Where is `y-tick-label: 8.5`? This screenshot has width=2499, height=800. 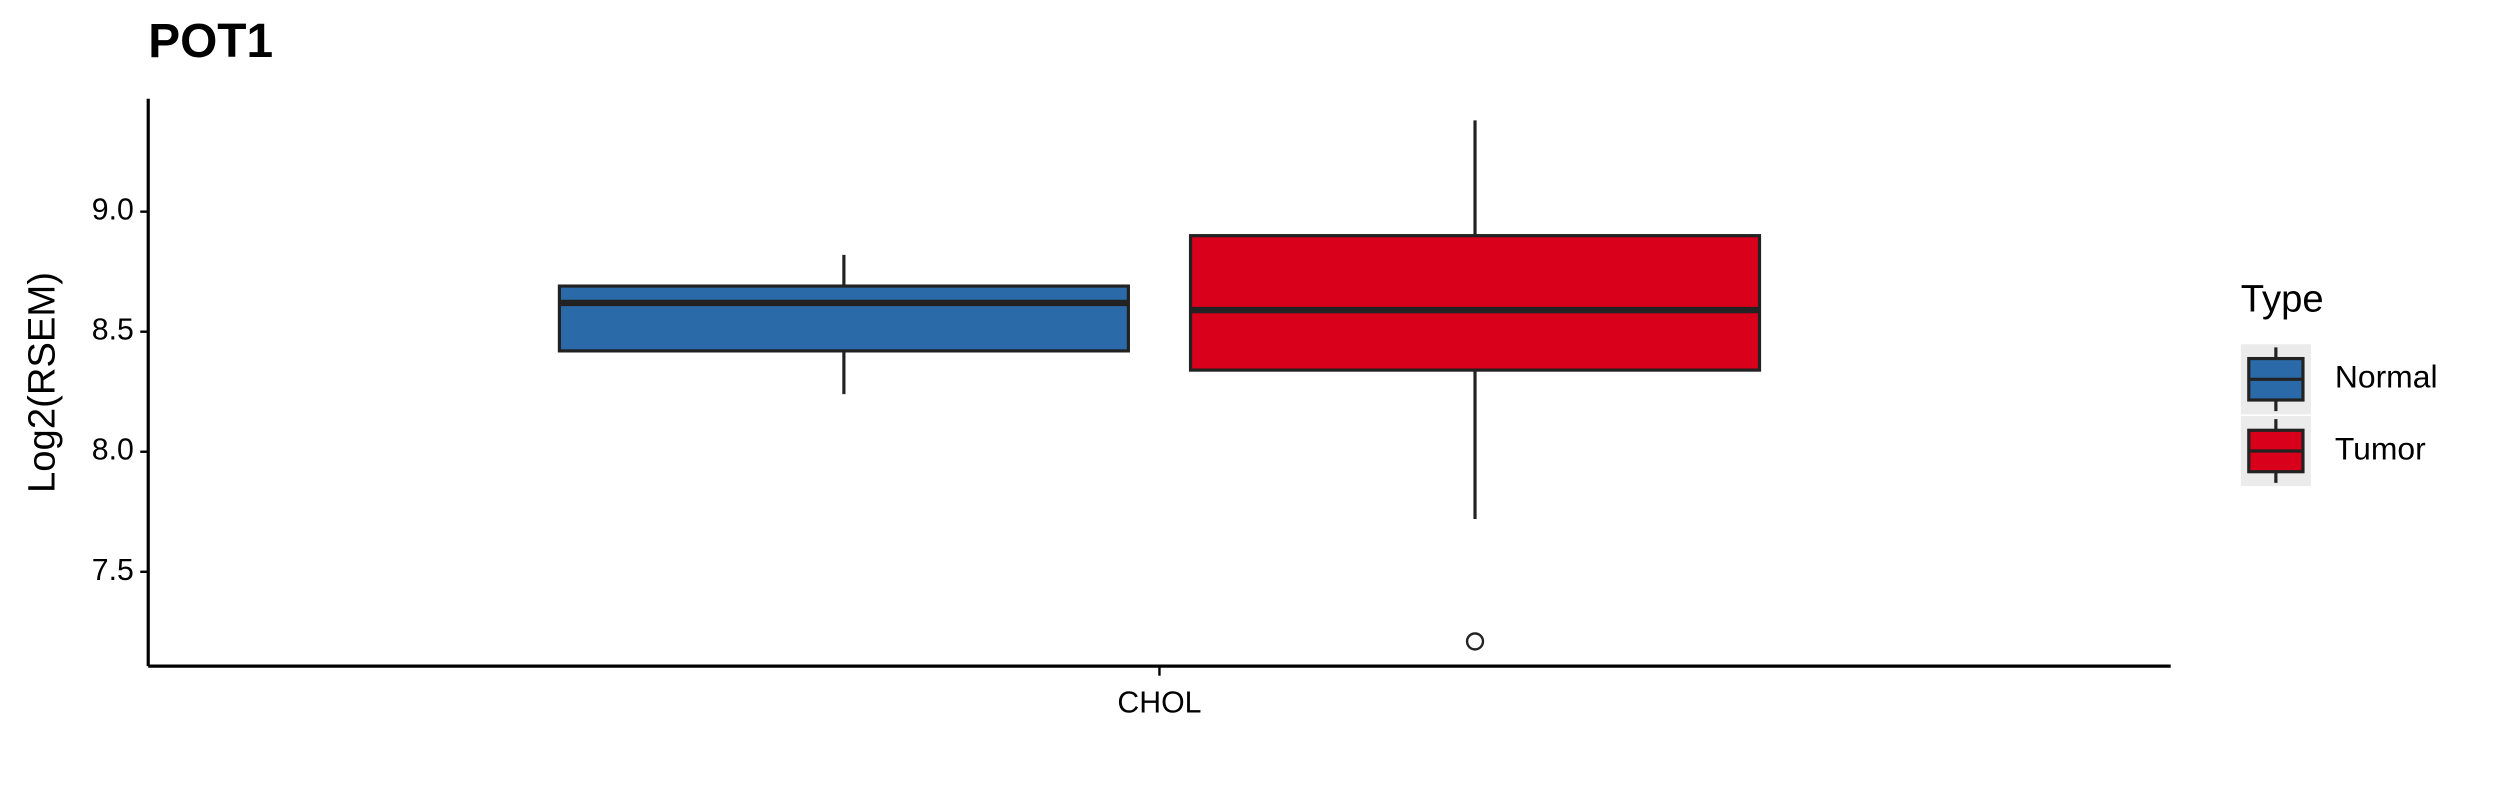 y-tick-label: 8.5 is located at coordinates (113, 330).